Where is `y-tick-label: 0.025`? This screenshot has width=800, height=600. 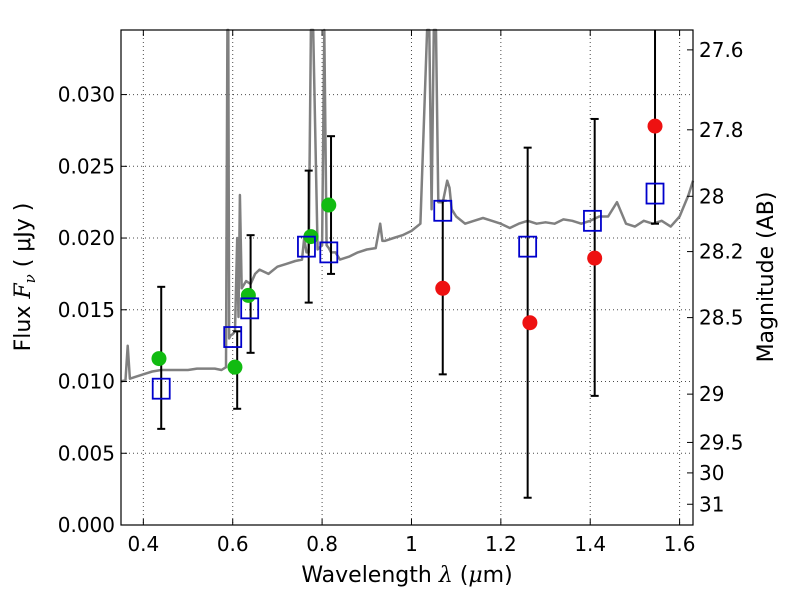
y-tick-label: 0.025 is located at coordinates (86, 166).